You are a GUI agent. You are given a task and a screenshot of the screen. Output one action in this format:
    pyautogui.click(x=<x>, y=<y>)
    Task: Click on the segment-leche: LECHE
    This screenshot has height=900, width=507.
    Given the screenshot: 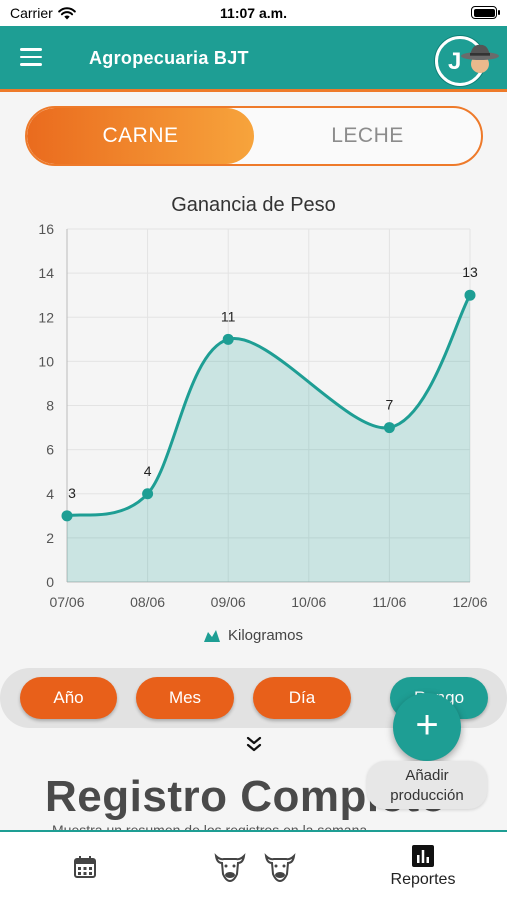 What is the action you would take?
    pyautogui.click(x=367, y=135)
    